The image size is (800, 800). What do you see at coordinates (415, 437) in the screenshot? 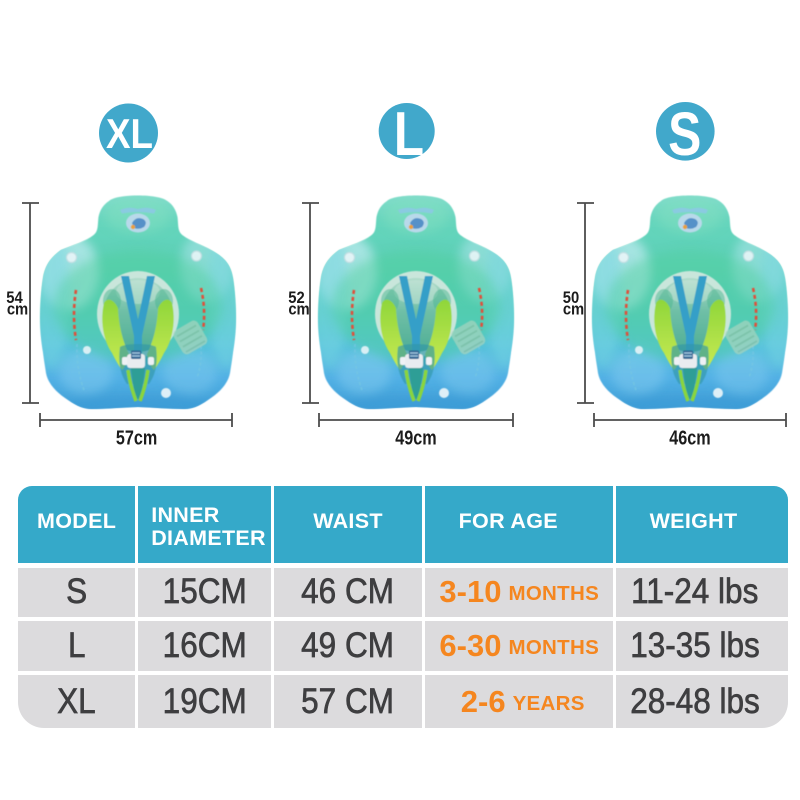
I see `svg-text: 49cm` at bounding box center [415, 437].